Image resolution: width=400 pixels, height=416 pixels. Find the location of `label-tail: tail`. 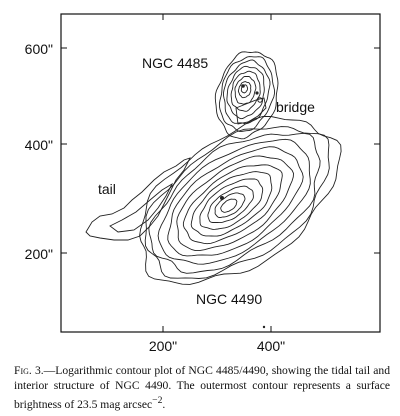

label-tail: tail is located at coordinates (107, 189).